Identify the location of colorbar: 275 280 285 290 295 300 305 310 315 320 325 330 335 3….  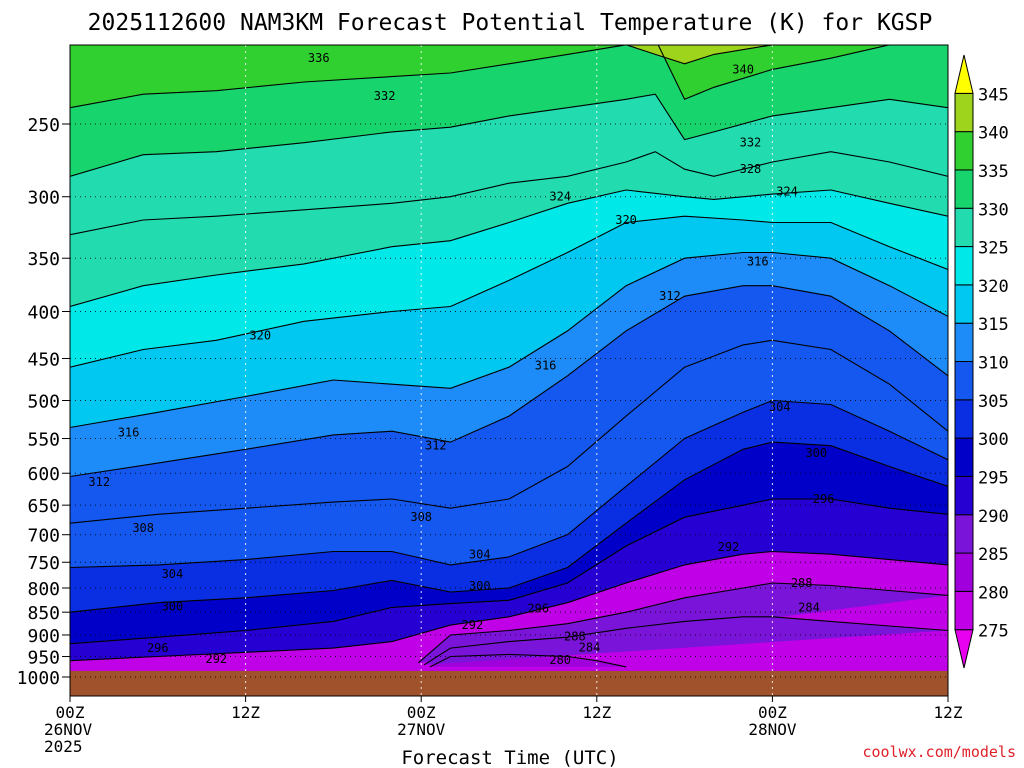
(981, 361).